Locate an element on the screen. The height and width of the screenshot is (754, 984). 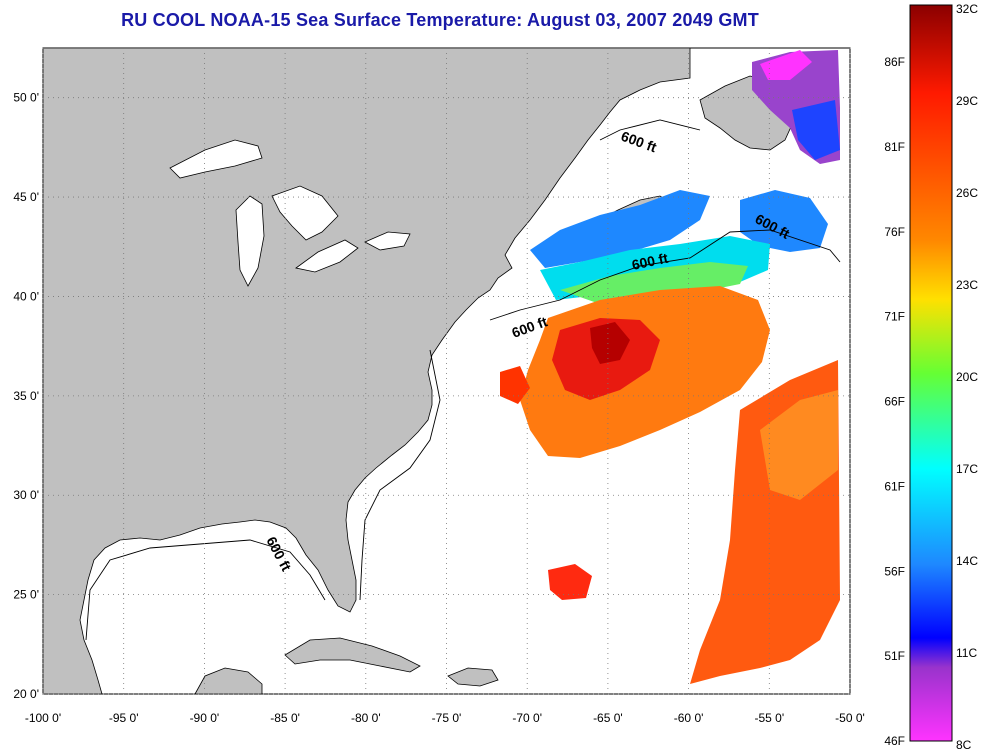
longitude-tick-label: -75 0' is located at coordinates (447, 718).